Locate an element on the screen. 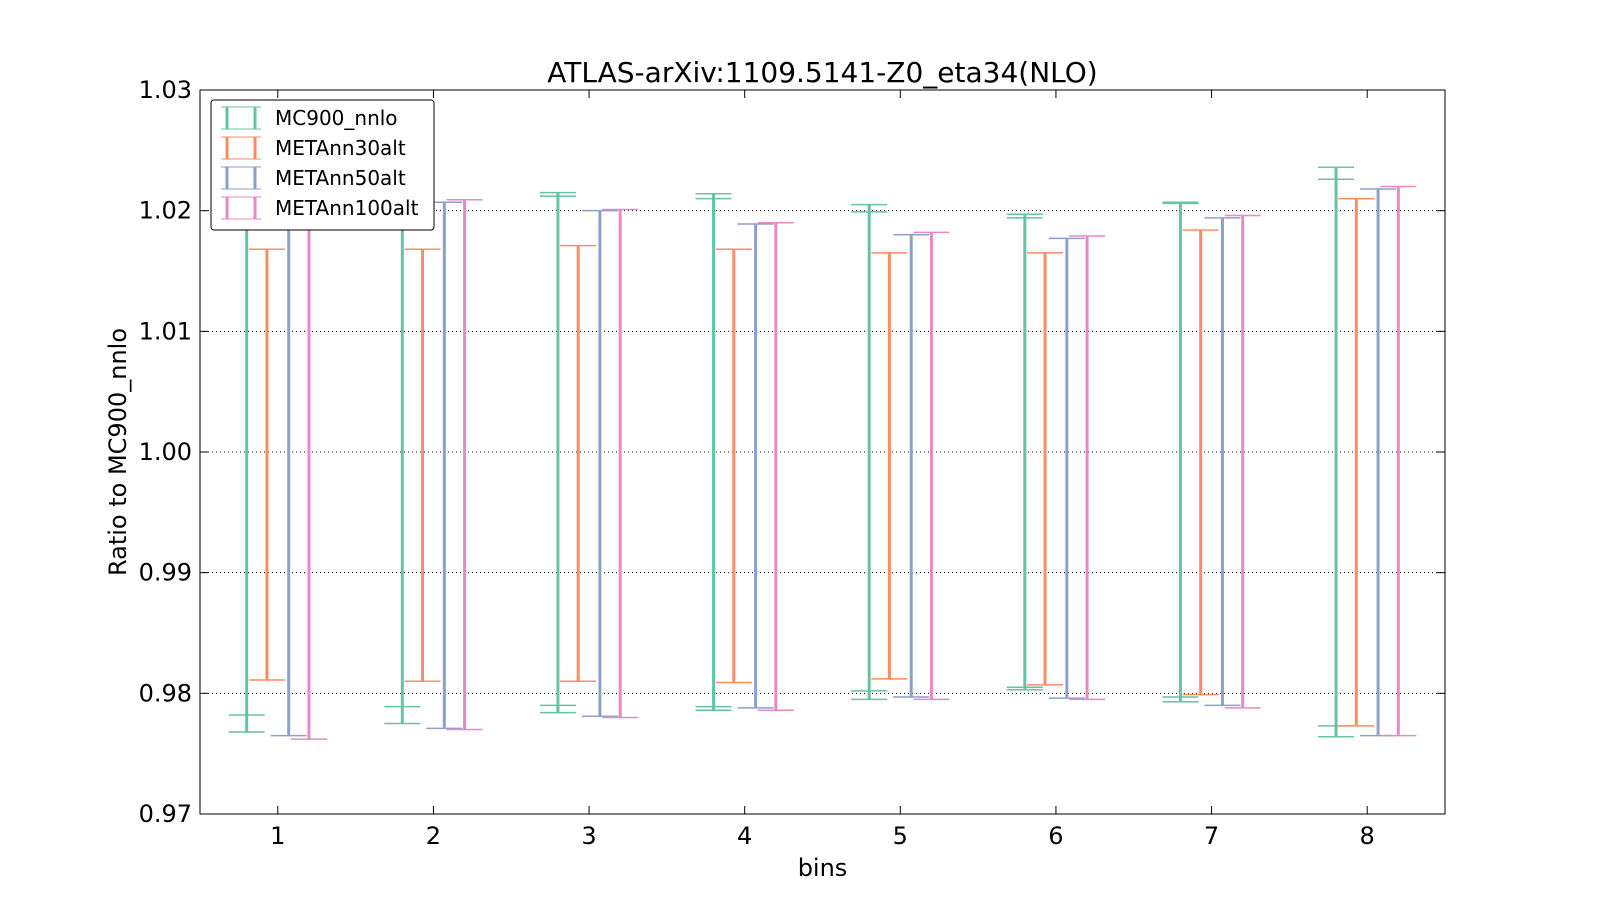 This screenshot has height=900, width=1600. x-axis-label: bins is located at coordinates (823, 868).